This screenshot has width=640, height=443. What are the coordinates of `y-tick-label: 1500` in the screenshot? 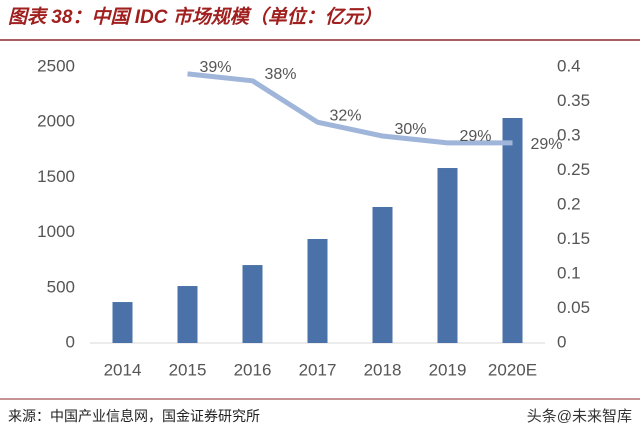 It's located at (56, 176).